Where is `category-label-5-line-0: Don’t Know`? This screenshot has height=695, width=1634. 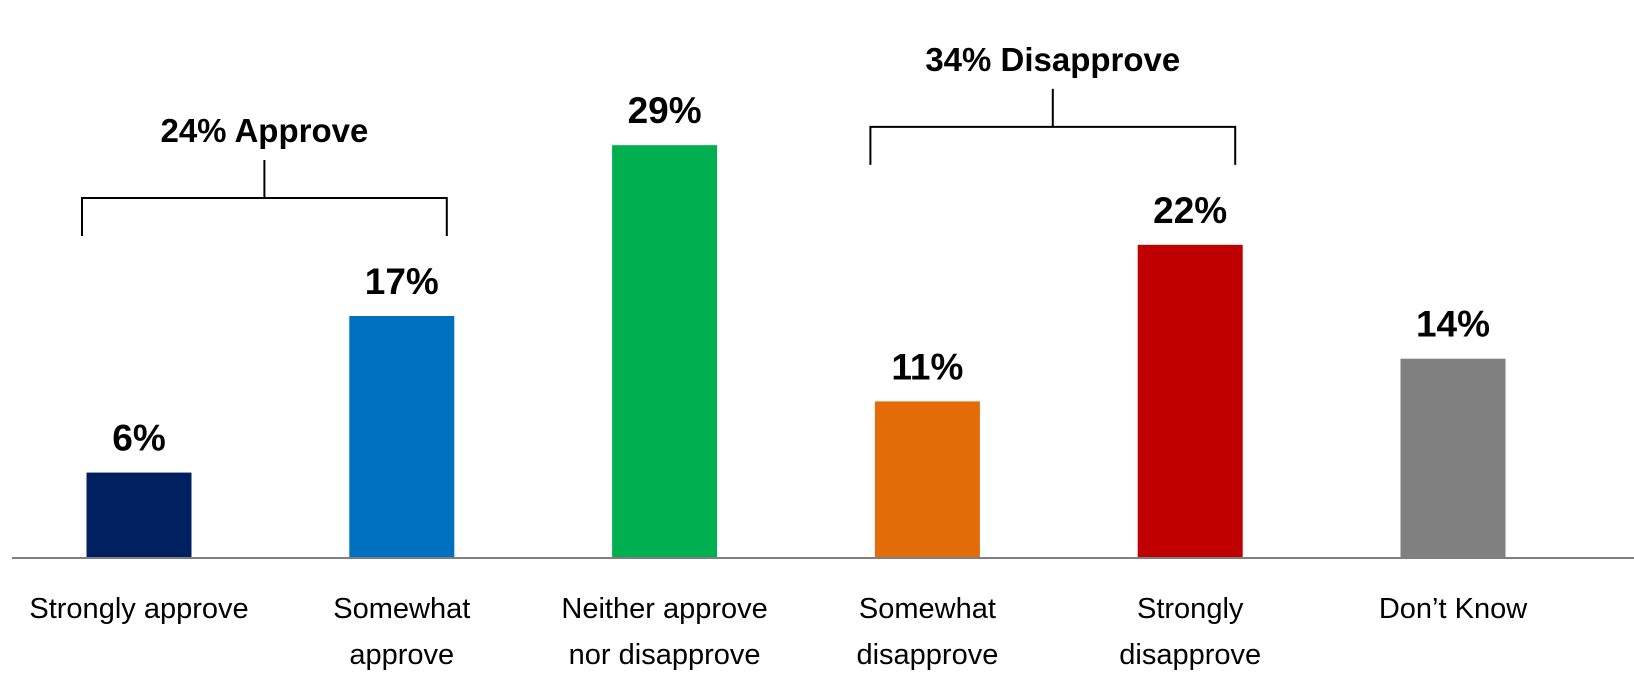 category-label-5-line-0: Don’t Know is located at coordinates (1453, 609).